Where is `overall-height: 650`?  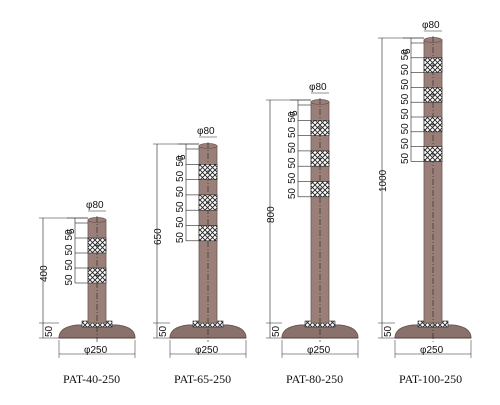 overall-height: 650 is located at coordinates (158, 236).